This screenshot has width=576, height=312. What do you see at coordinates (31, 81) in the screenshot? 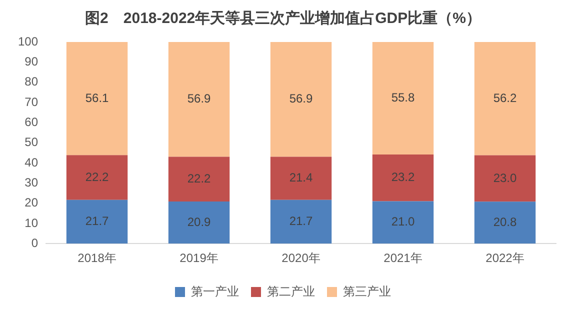
I see `y-tick-label: 80` at bounding box center [31, 81].